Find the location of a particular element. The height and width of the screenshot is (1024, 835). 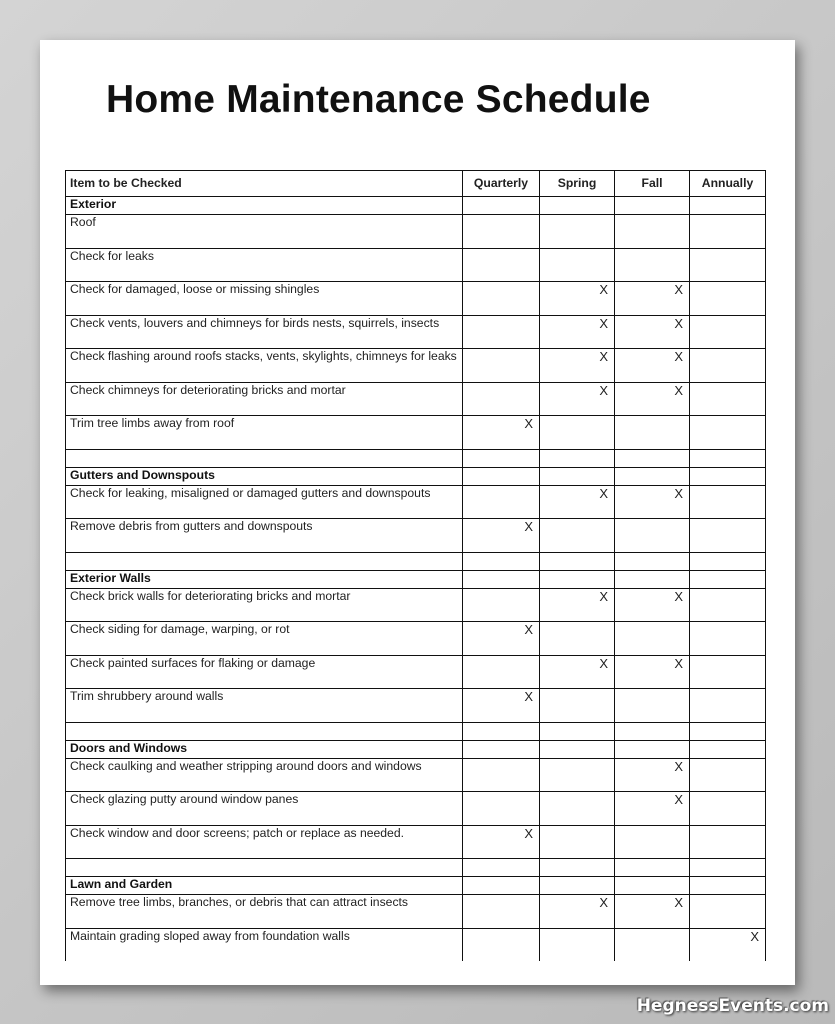

column-header-spring: Spring is located at coordinates (577, 183).